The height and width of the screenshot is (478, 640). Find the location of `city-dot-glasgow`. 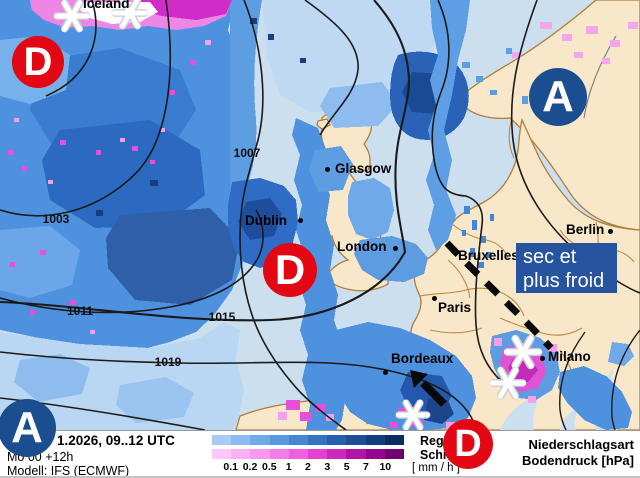

city-dot-glasgow is located at coordinates (327, 169).